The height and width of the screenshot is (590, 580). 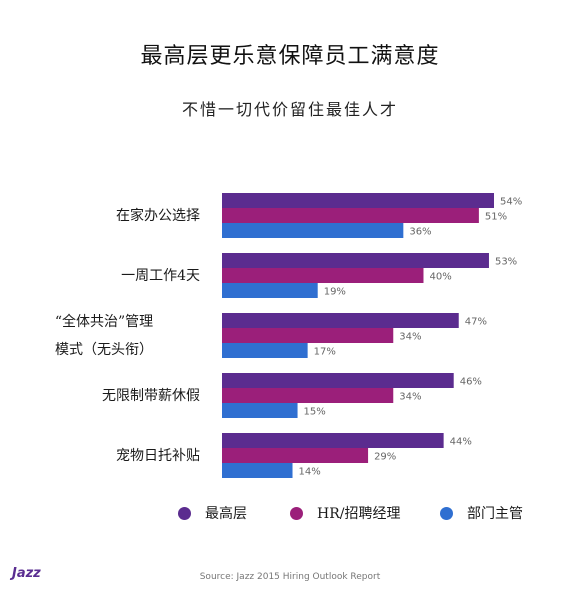 I want to click on data-label-1-2: 53%, so click(x=506, y=262).